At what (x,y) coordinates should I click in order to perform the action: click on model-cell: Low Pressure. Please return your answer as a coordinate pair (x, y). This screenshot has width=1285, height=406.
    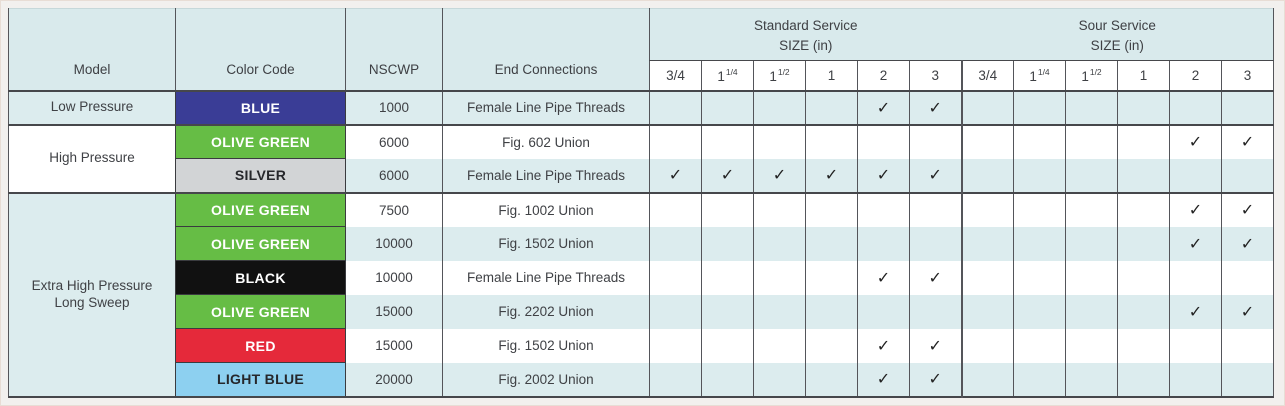
    Looking at the image, I should click on (92, 107).